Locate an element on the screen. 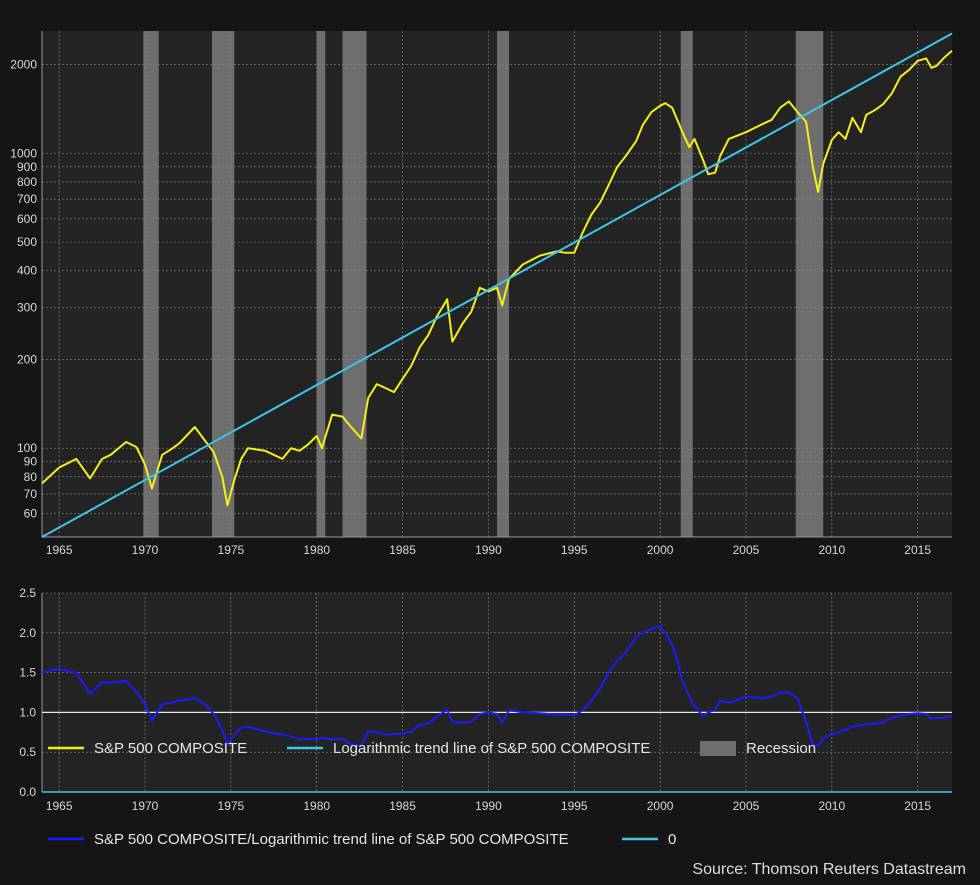  ratio-y-tick-label: 0.5 is located at coordinates (27, 752).